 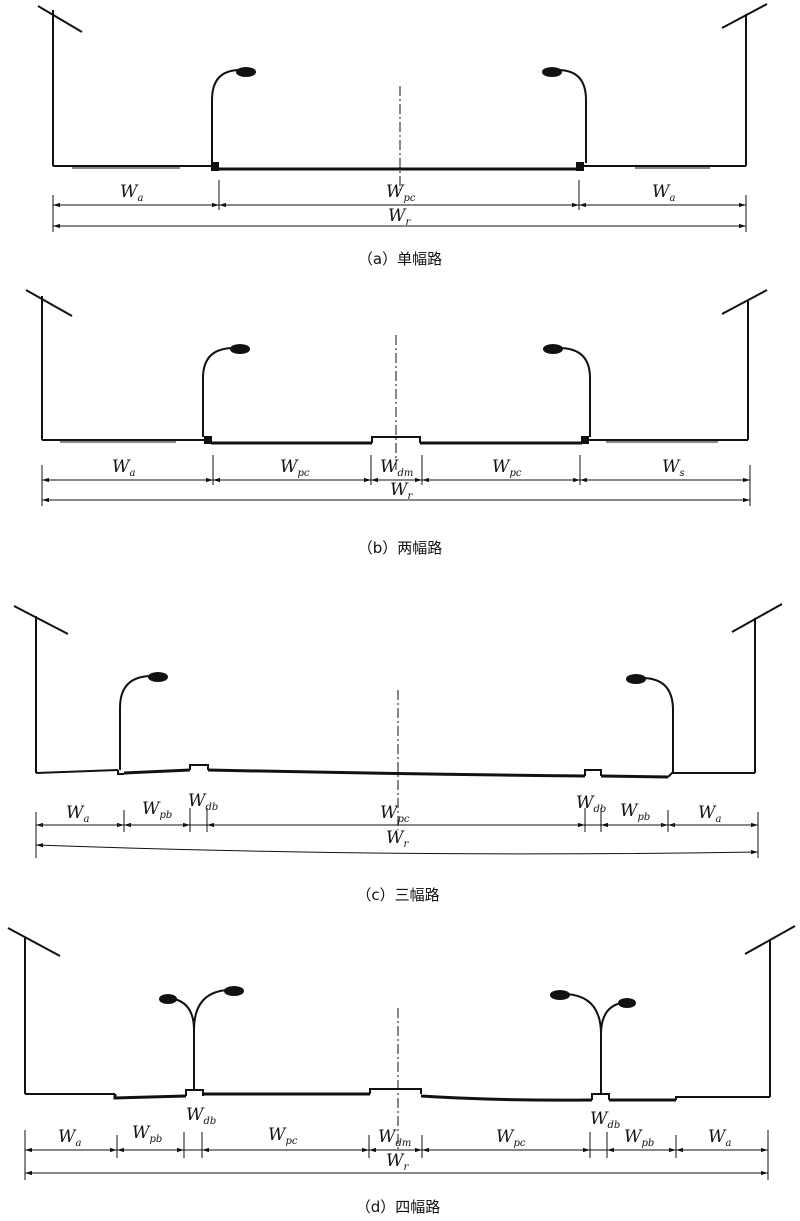 I want to click on caption-c: （c）三幅路, so click(x=397, y=895).